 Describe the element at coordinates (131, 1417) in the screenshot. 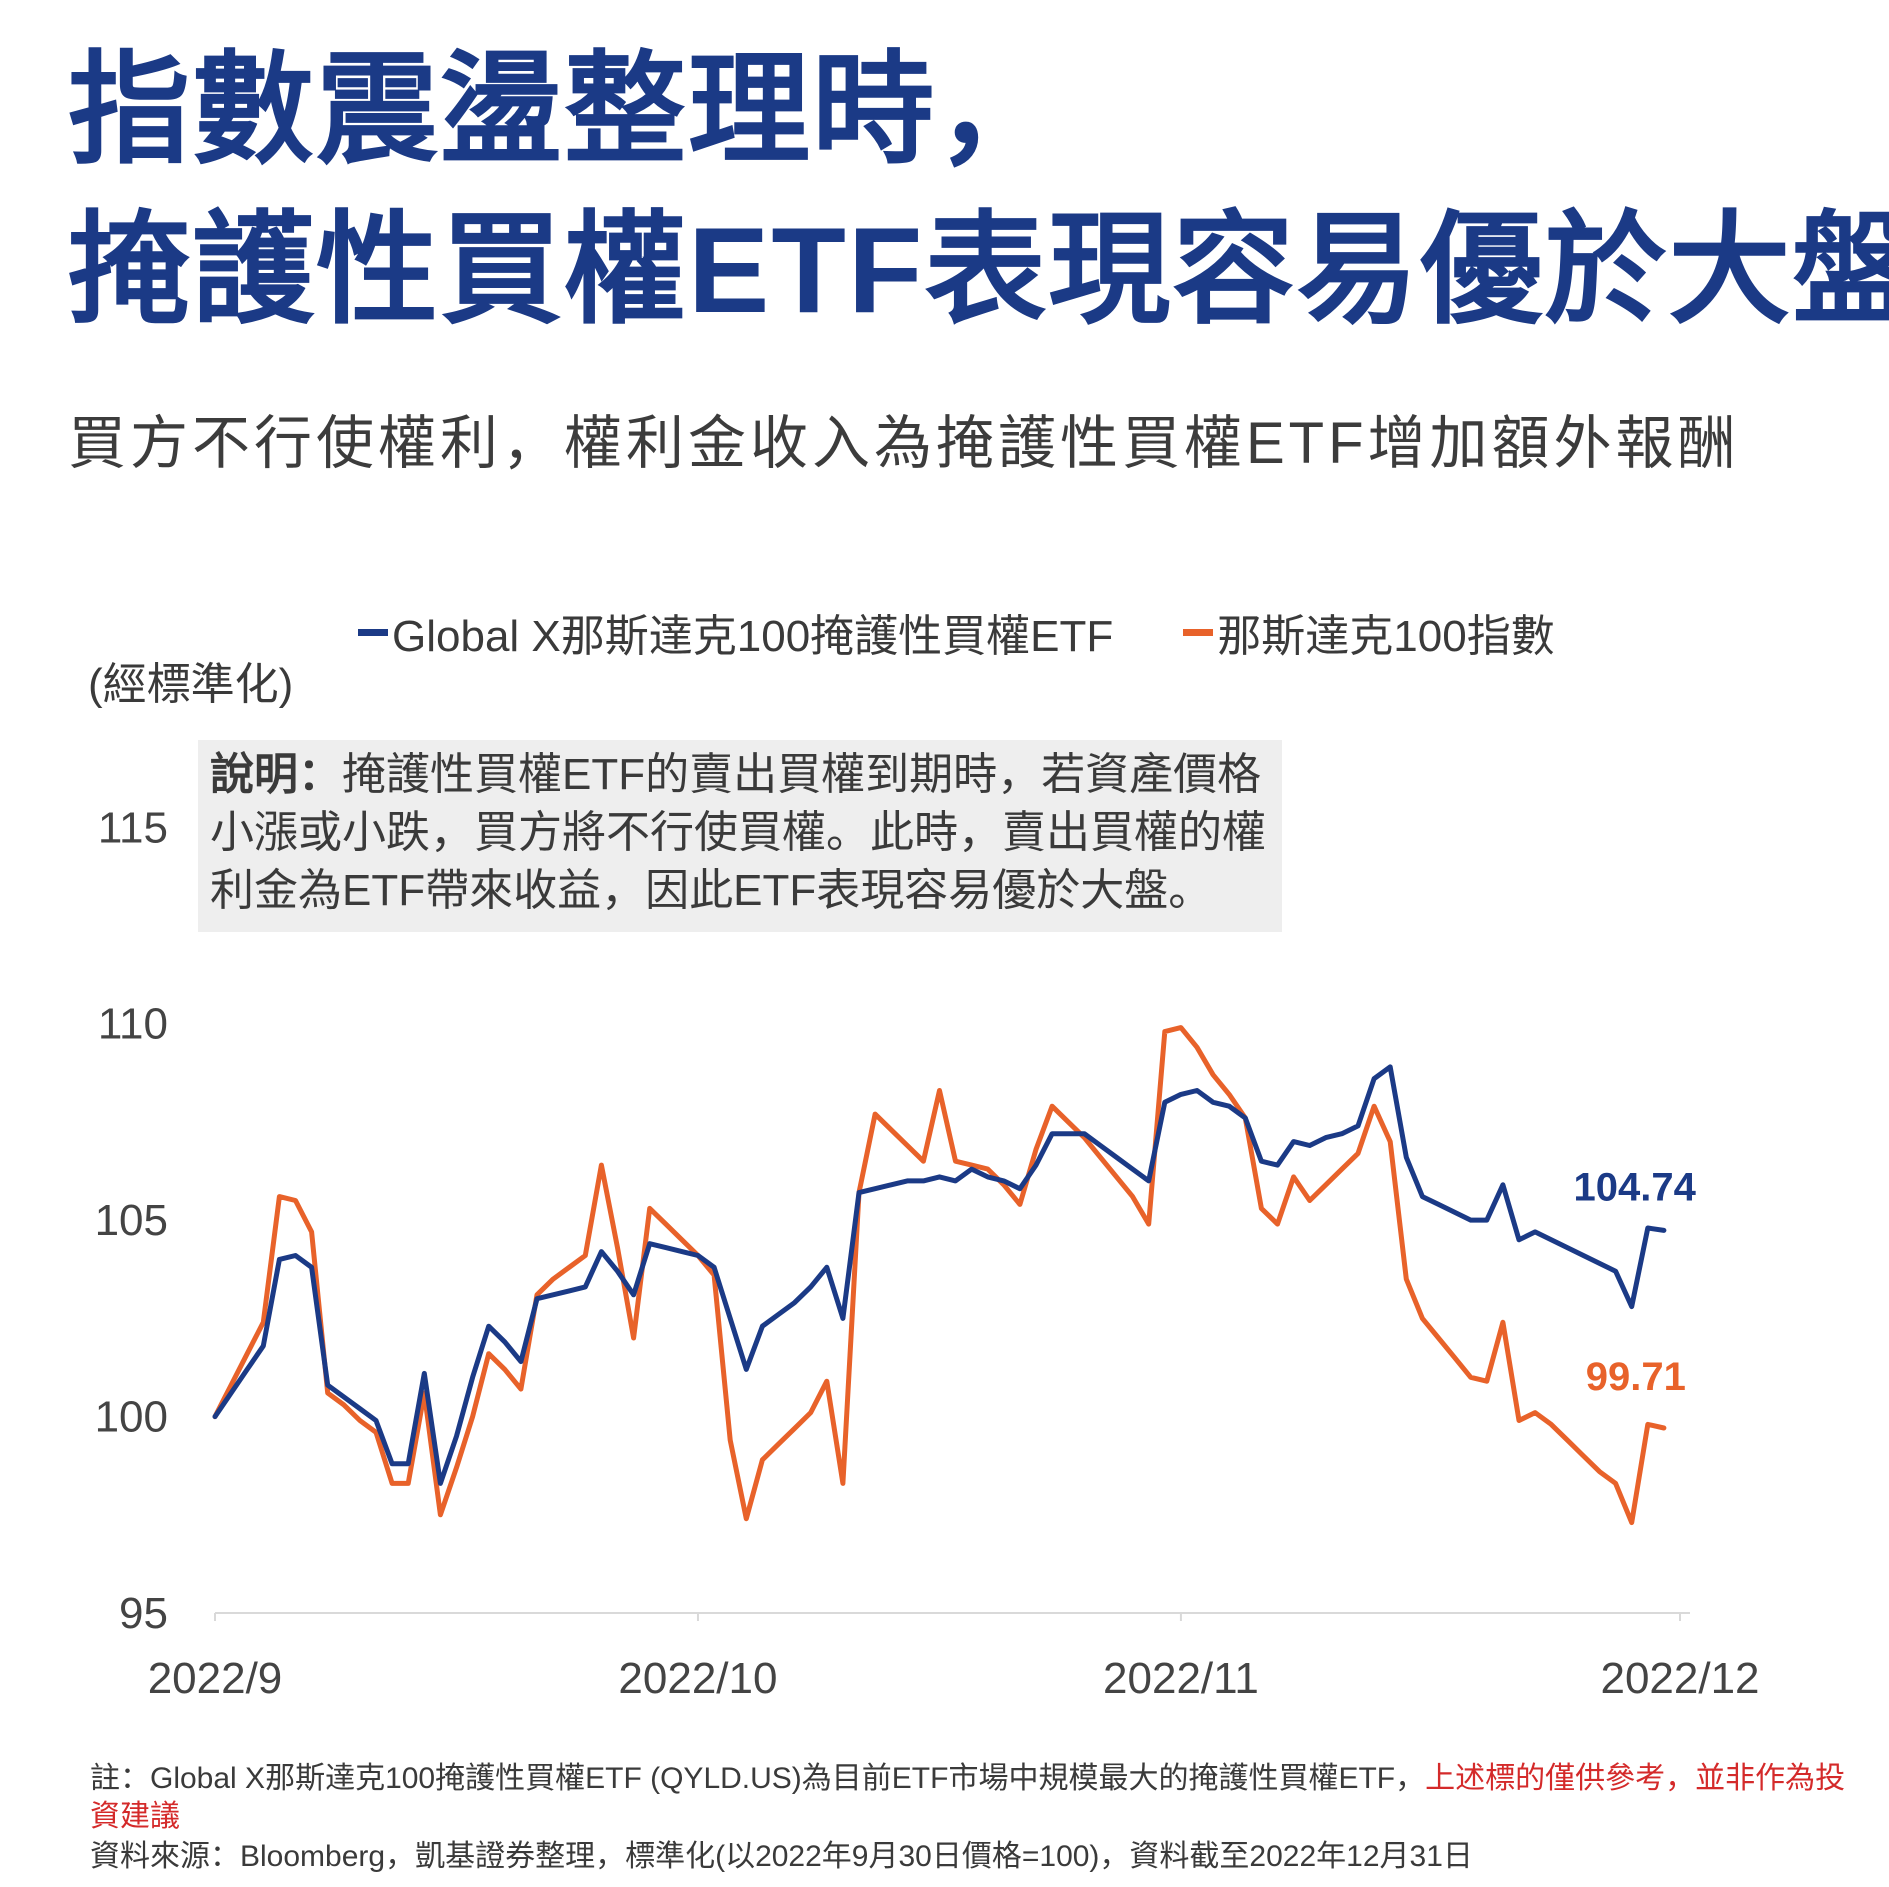

I see `y-tick-label: 100` at that location.